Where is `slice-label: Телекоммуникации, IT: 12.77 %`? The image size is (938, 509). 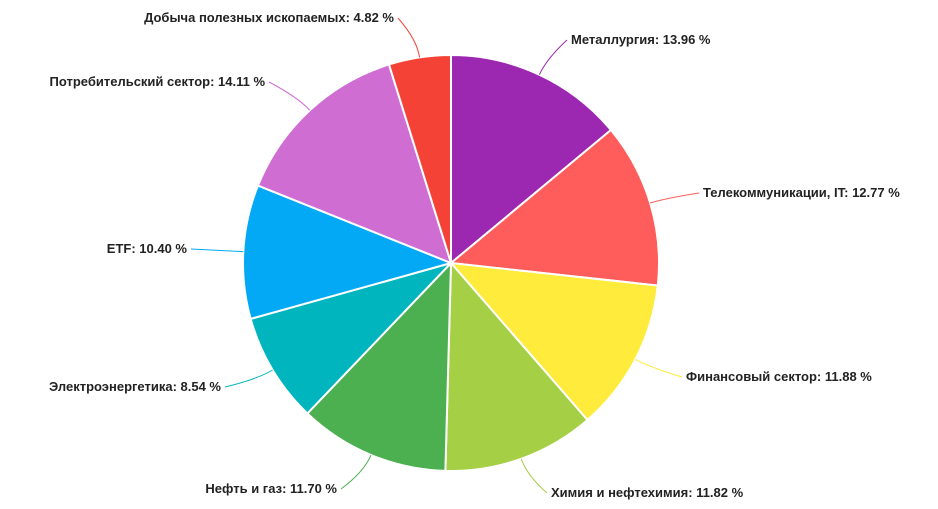 slice-label: Телекоммуникации, IT: 12.77 % is located at coordinates (801, 192).